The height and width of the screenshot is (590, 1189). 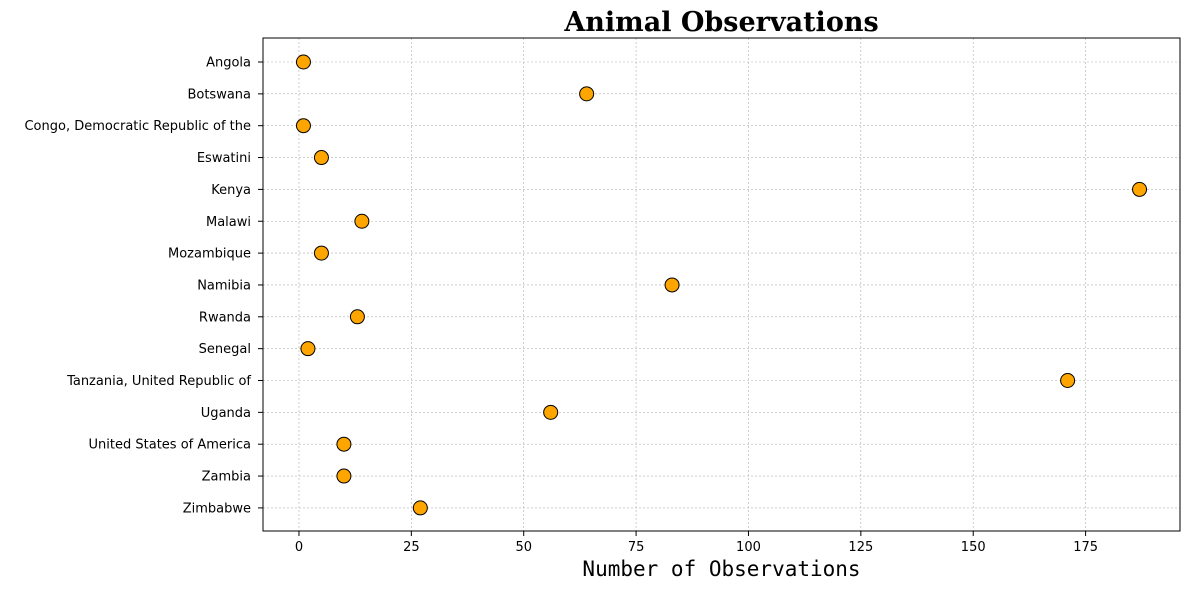 What do you see at coordinates (225, 349) in the screenshot?
I see `y-tick-label: Senegal` at bounding box center [225, 349].